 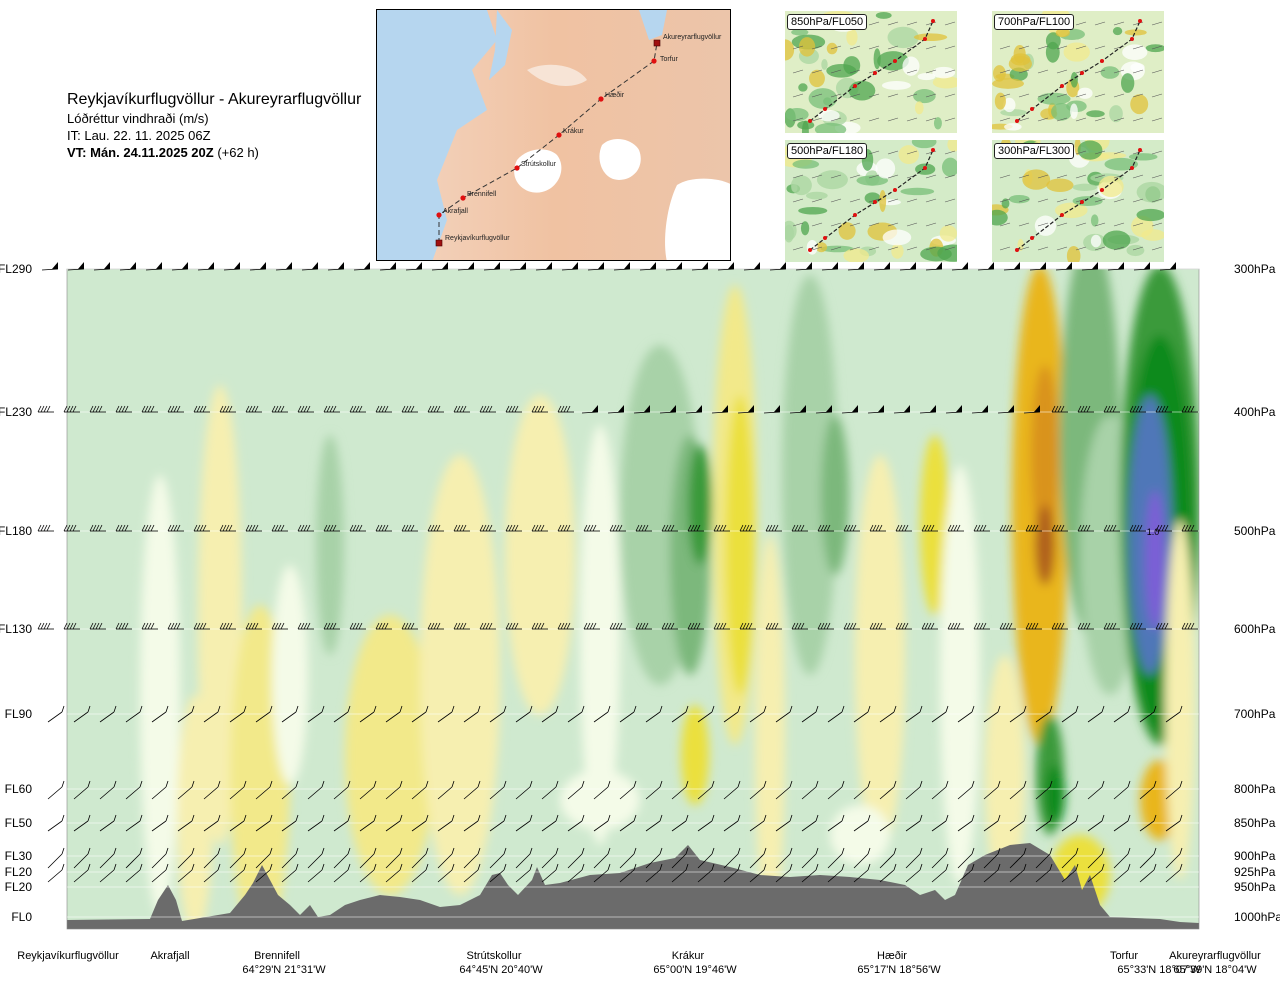 What do you see at coordinates (1255, 629) in the screenshot?
I see `pressure-label: 600hPa` at bounding box center [1255, 629].